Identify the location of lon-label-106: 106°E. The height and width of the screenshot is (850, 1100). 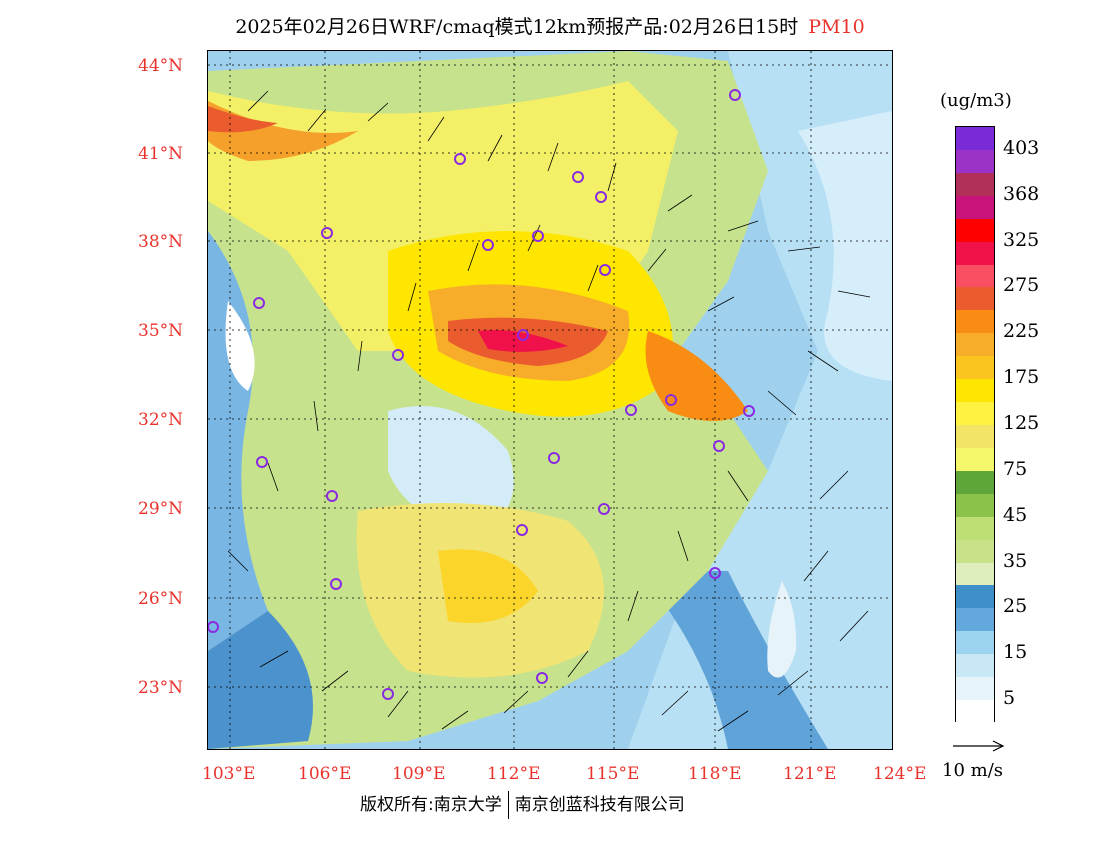
(325, 774).